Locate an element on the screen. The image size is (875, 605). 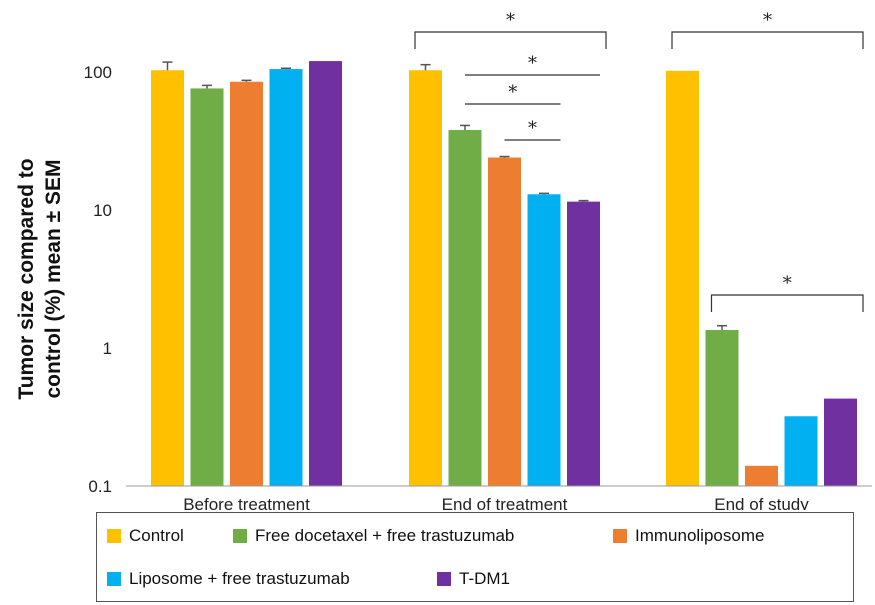
y-tick-label: 0.1 is located at coordinates (100, 486).